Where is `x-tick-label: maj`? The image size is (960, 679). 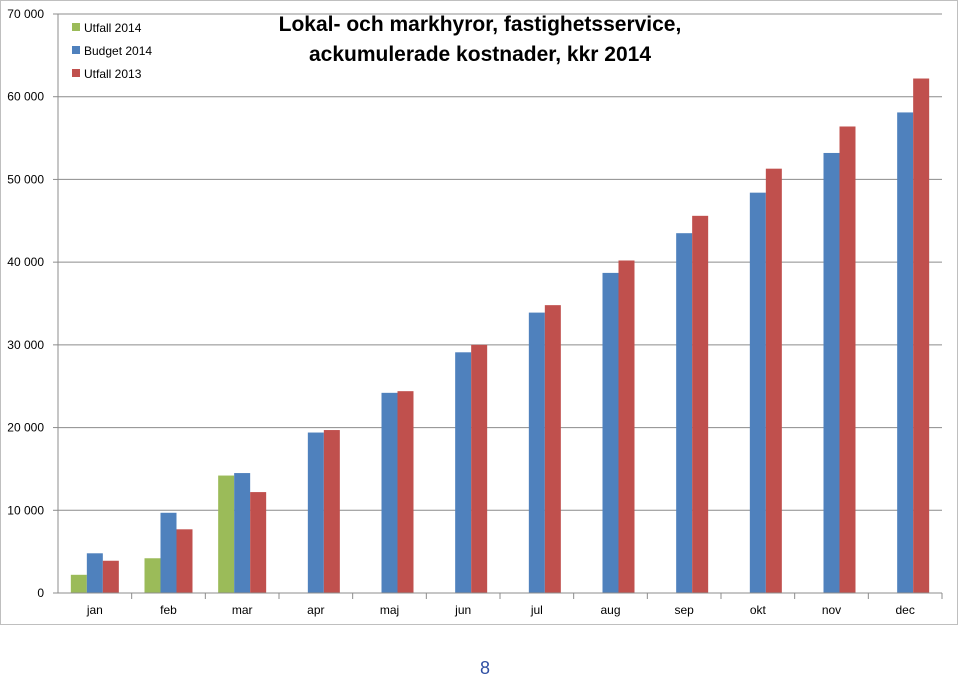 x-tick-label: maj is located at coordinates (389, 610).